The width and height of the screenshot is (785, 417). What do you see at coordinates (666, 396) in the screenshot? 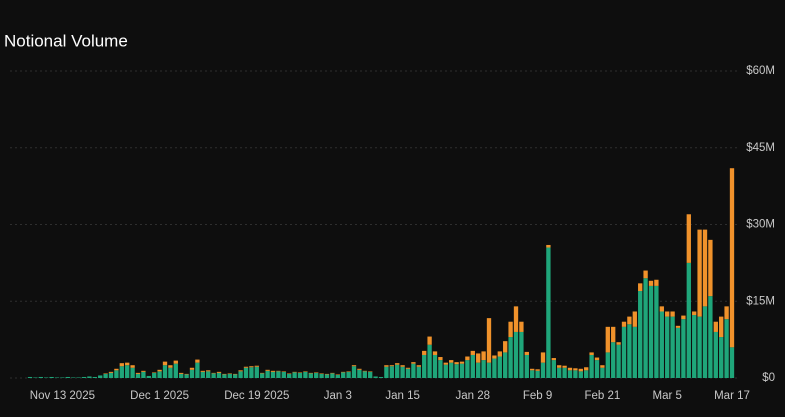
I see `x-tick-label: Mar 5` at bounding box center [666, 396].